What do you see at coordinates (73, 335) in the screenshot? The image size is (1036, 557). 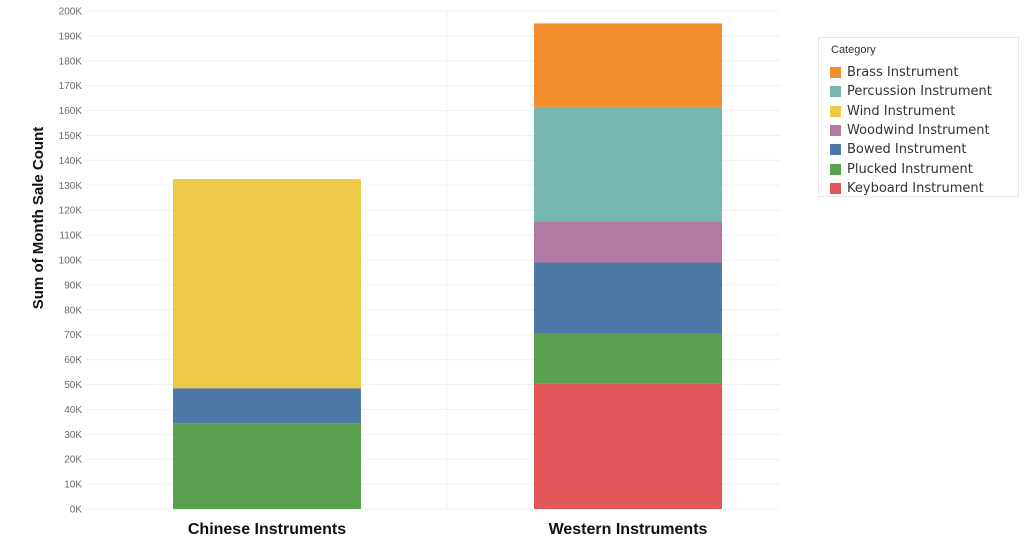 I see `y-tick-label: 70K` at bounding box center [73, 335].